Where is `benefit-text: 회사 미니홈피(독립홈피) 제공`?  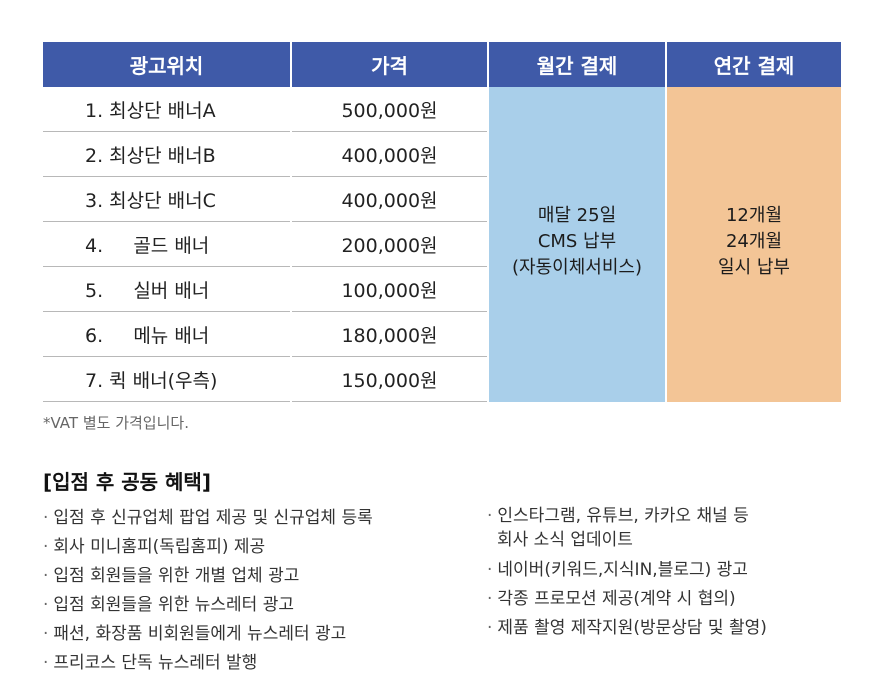 benefit-text: 회사 미니홈피(독립홈피) 제공 is located at coordinates (159, 547).